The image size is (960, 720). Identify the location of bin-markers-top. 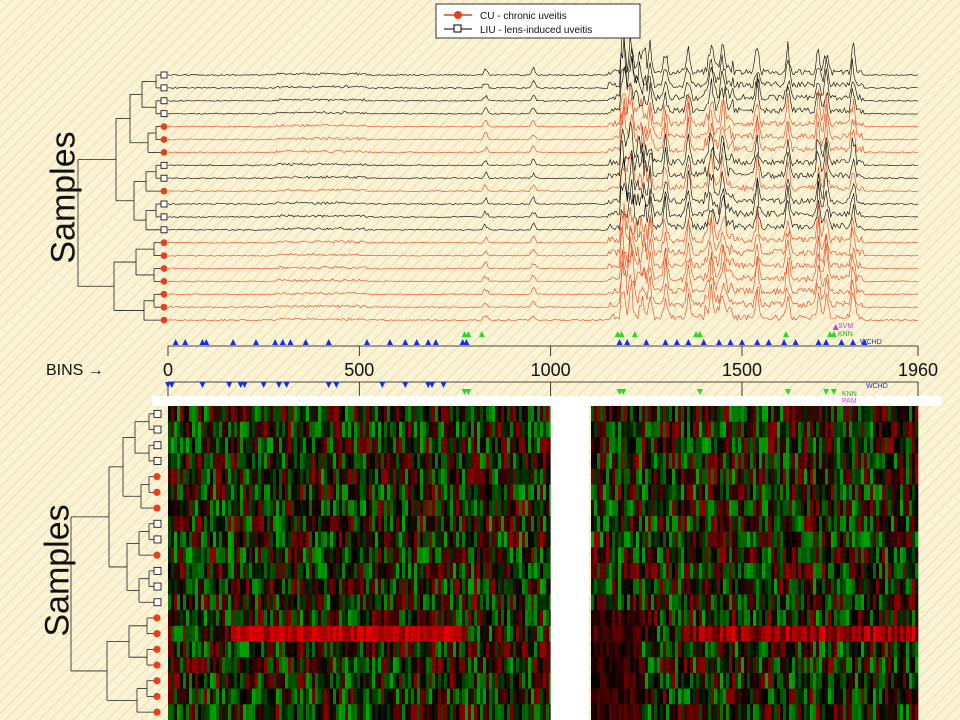
(520, 334).